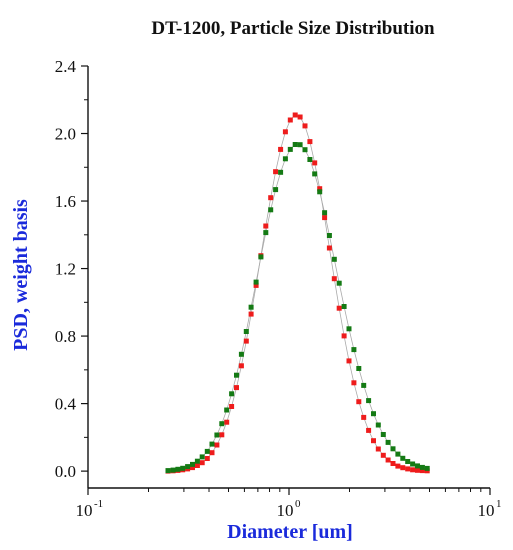  What do you see at coordinates (65, 269) in the screenshot?
I see `y-tick-label: 1.2` at bounding box center [65, 269].